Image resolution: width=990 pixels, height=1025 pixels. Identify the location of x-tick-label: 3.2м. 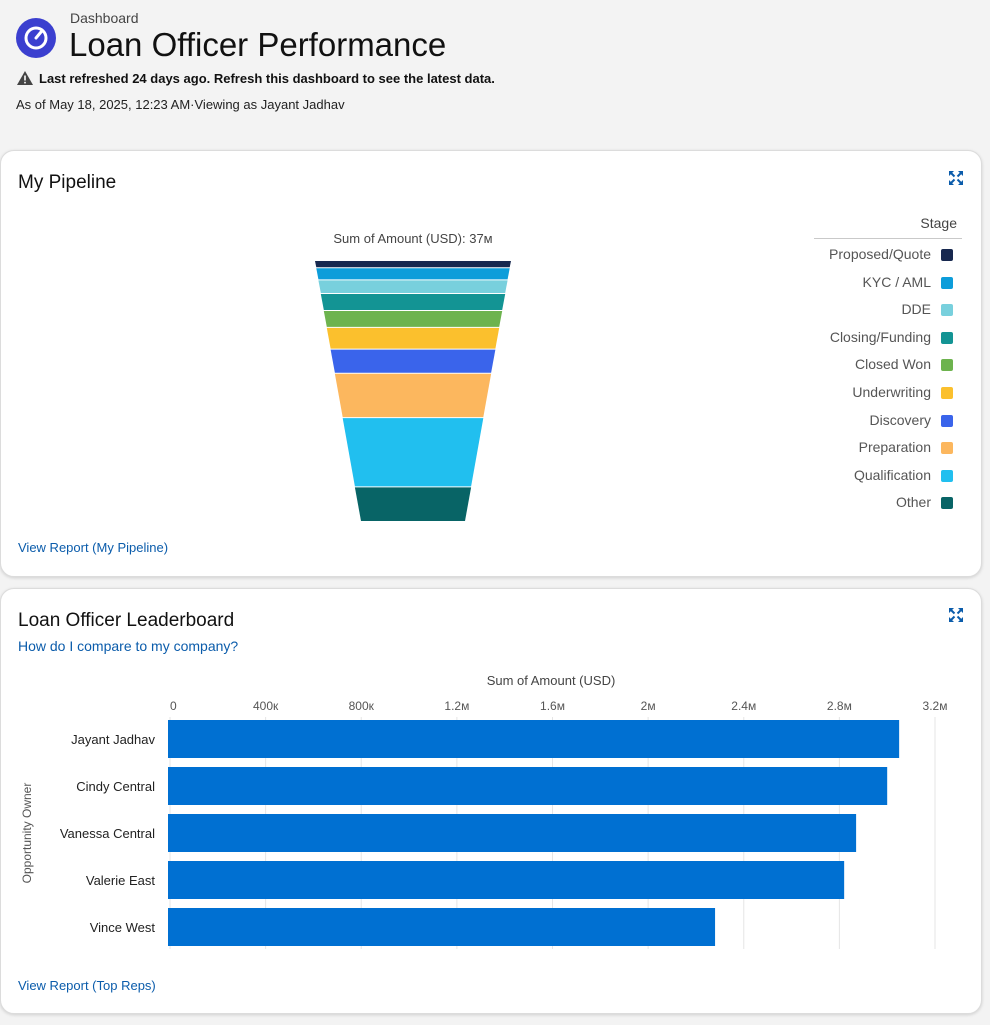
(935, 706).